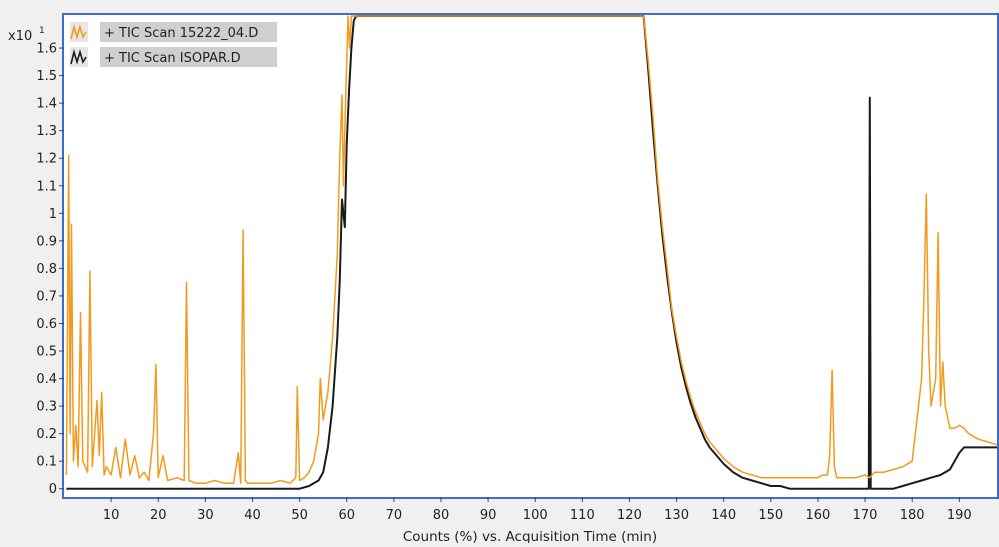 The image size is (999, 547). I want to click on x-tick-label: 50, so click(299, 515).